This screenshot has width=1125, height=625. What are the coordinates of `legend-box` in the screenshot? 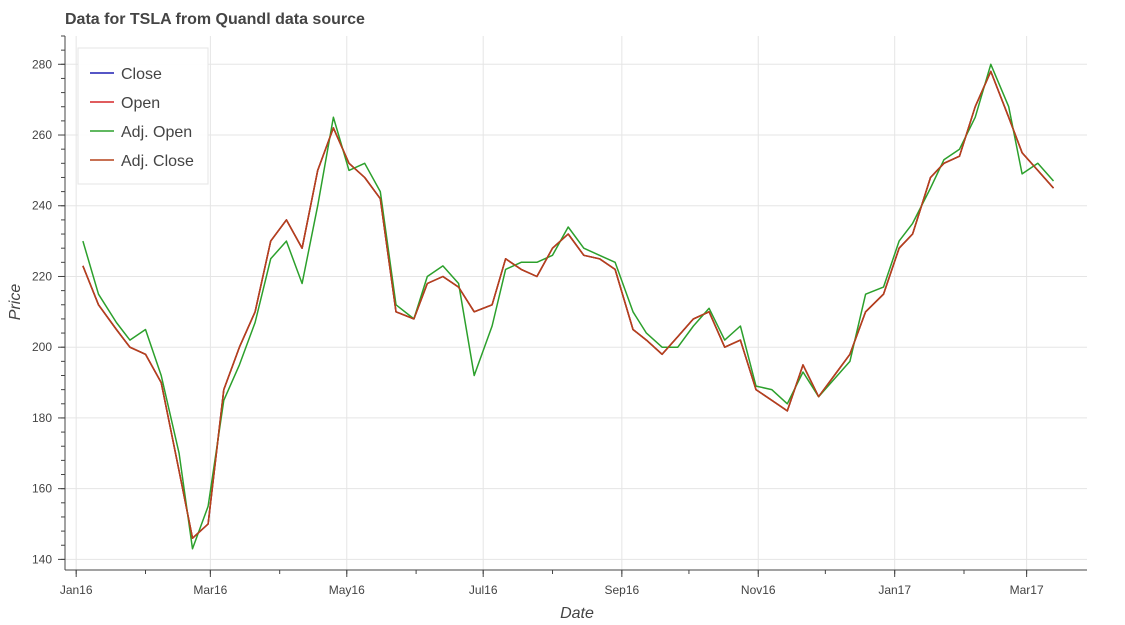 It's located at (143, 116).